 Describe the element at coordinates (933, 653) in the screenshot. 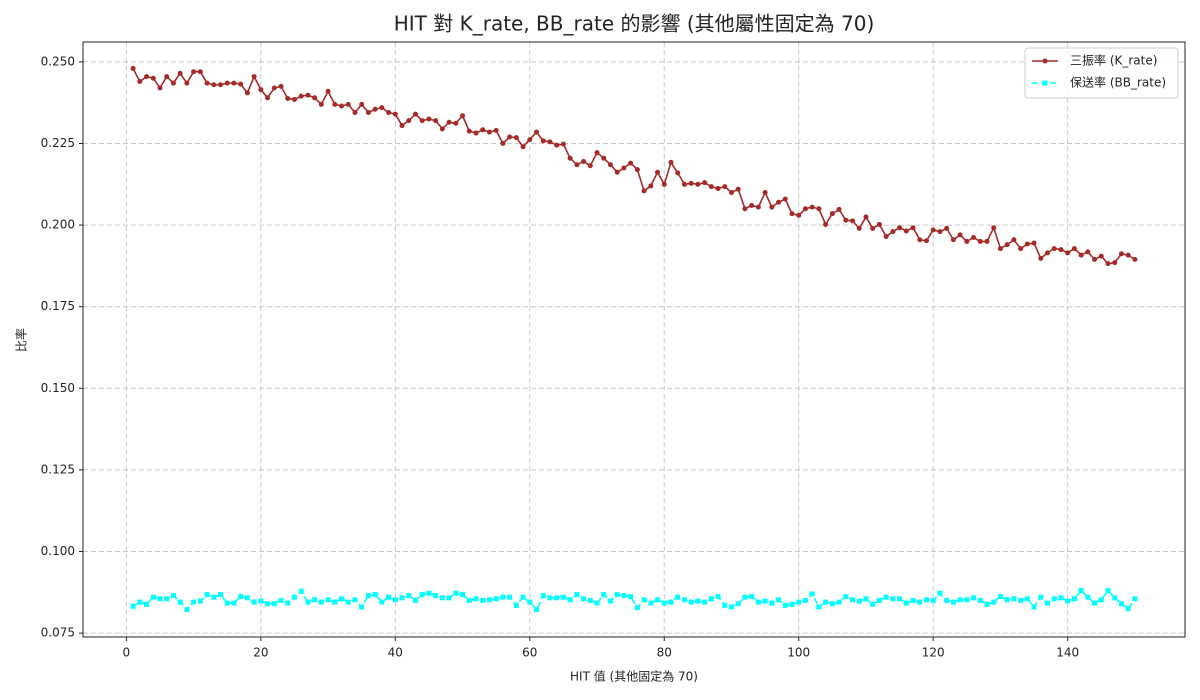

I see `x-tick-label: 120` at that location.